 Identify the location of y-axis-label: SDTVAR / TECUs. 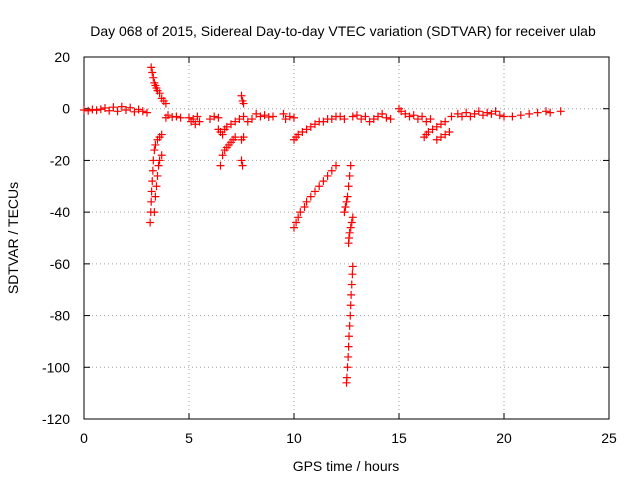
(13, 238).